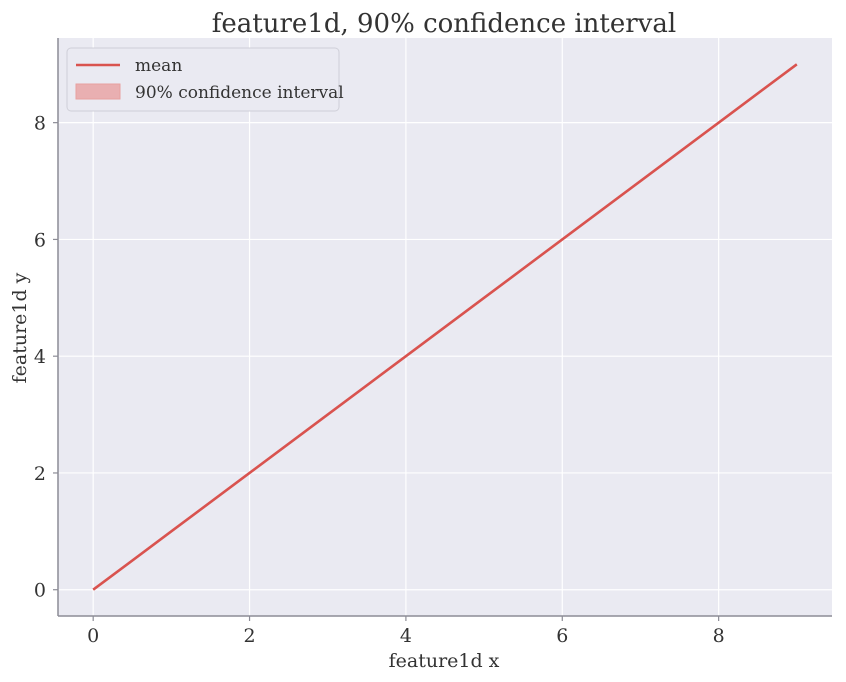 This screenshot has width=846, height=682. Describe the element at coordinates (40, 474) in the screenshot. I see `y-tick-label: 2` at that location.